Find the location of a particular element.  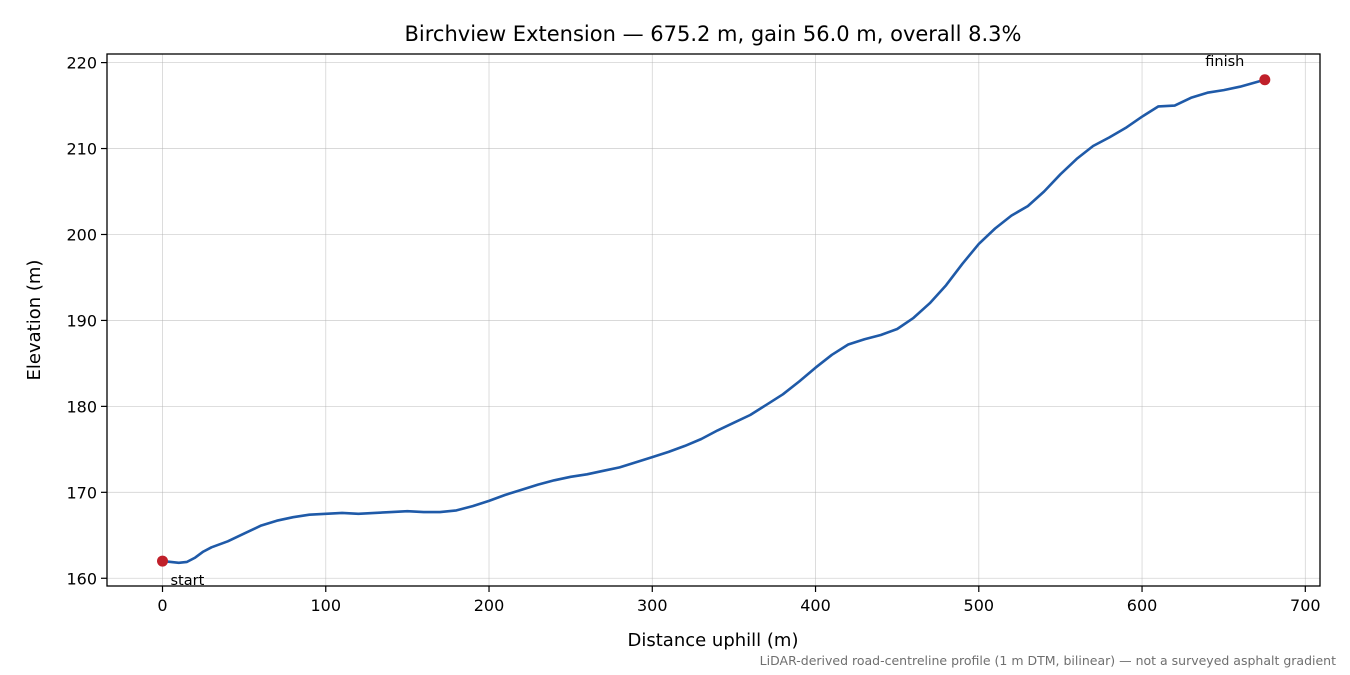

y-tick-label: 210 is located at coordinates (81, 149).